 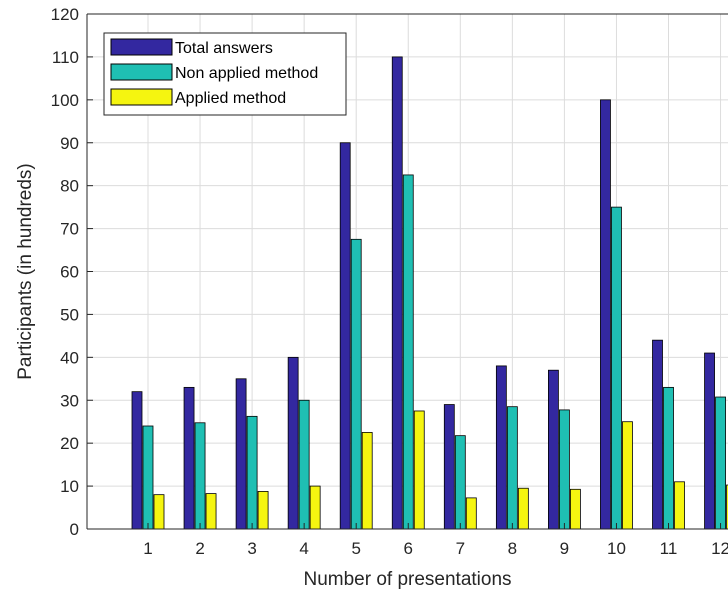 I want to click on y-tick-label: 80, so click(x=69, y=186).